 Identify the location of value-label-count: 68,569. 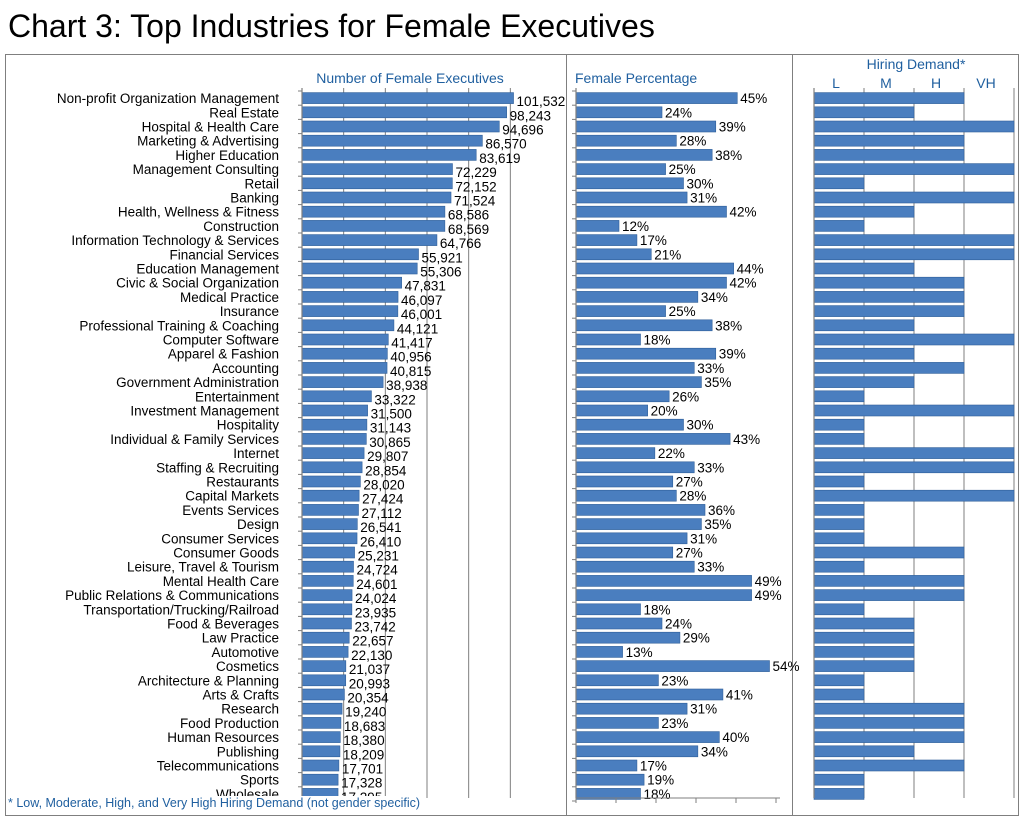
(468, 229).